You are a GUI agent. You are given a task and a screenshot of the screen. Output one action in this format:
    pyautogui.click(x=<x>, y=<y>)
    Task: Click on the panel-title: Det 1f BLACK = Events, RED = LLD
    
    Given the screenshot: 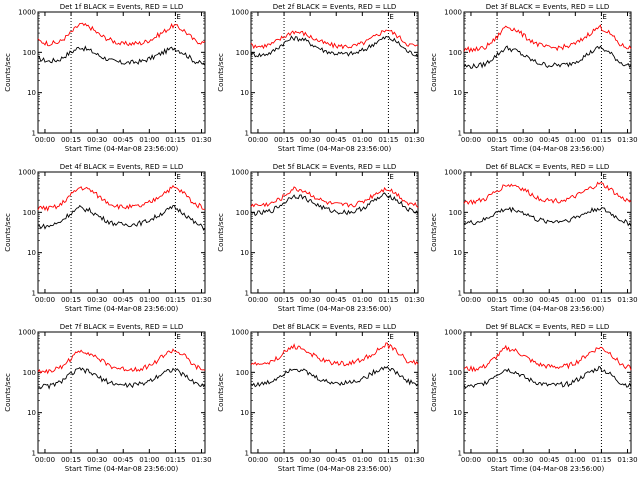 What is the action you would take?
    pyautogui.click(x=121, y=7)
    